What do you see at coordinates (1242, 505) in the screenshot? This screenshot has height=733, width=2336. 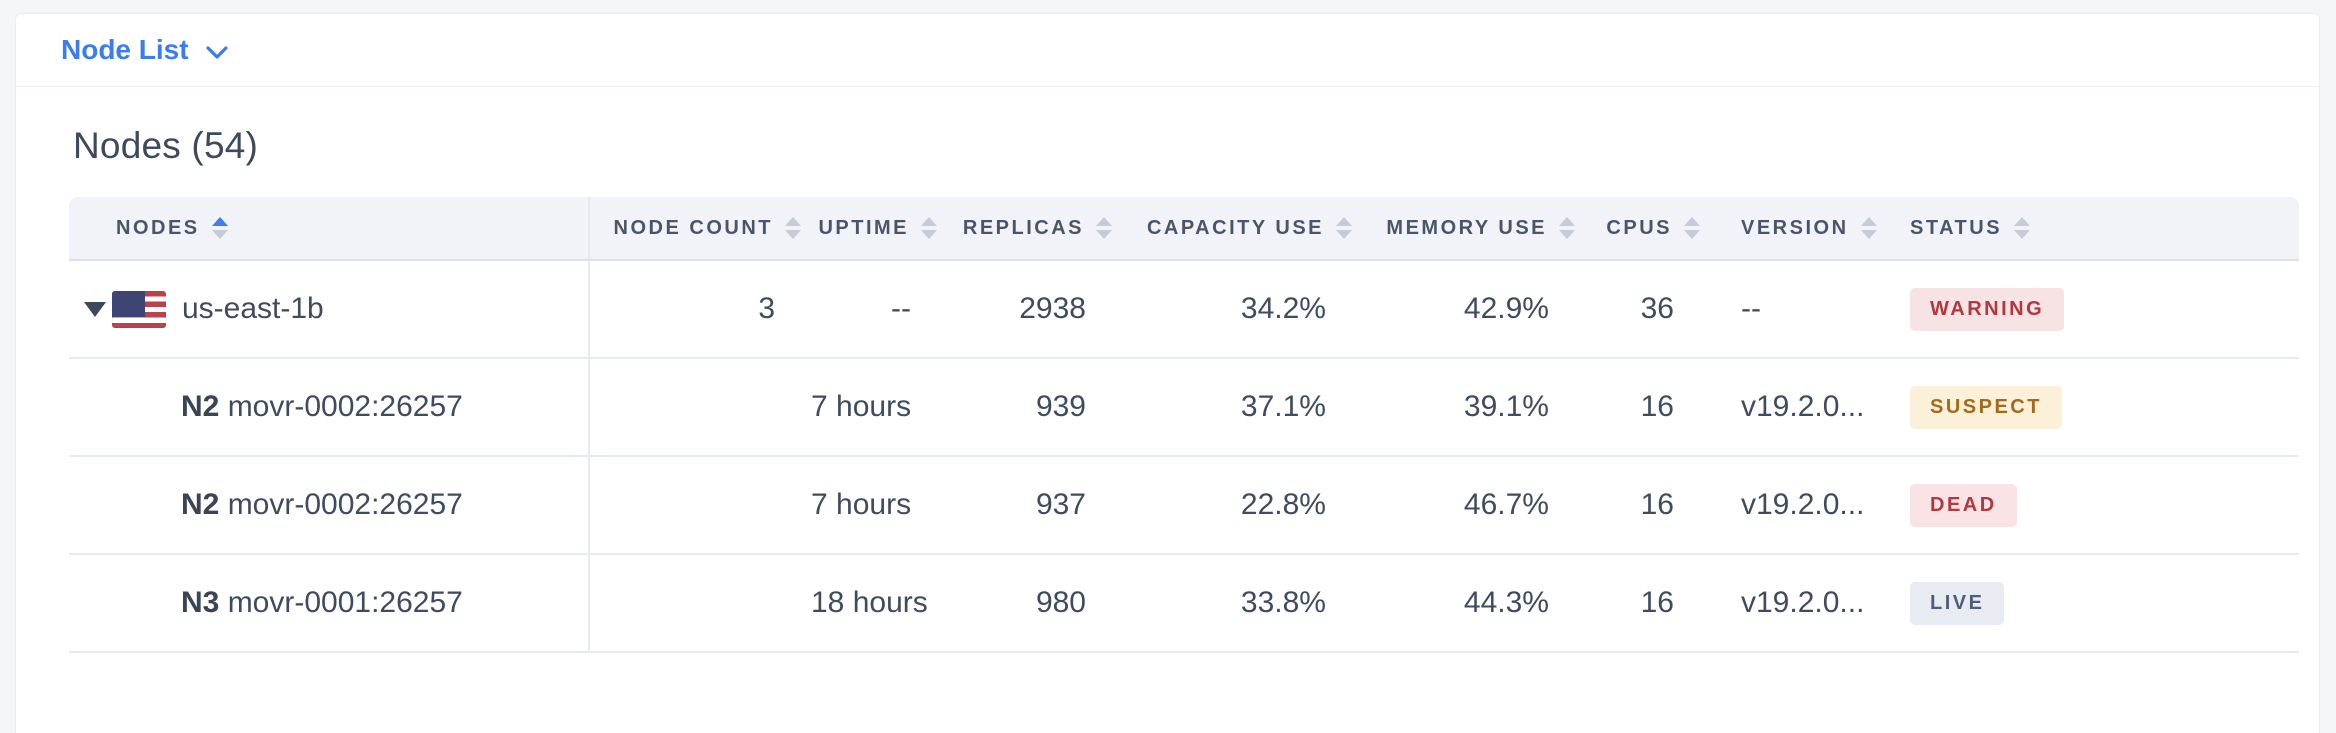 I see `cell-capacity_use: 22.8%` at bounding box center [1242, 505].